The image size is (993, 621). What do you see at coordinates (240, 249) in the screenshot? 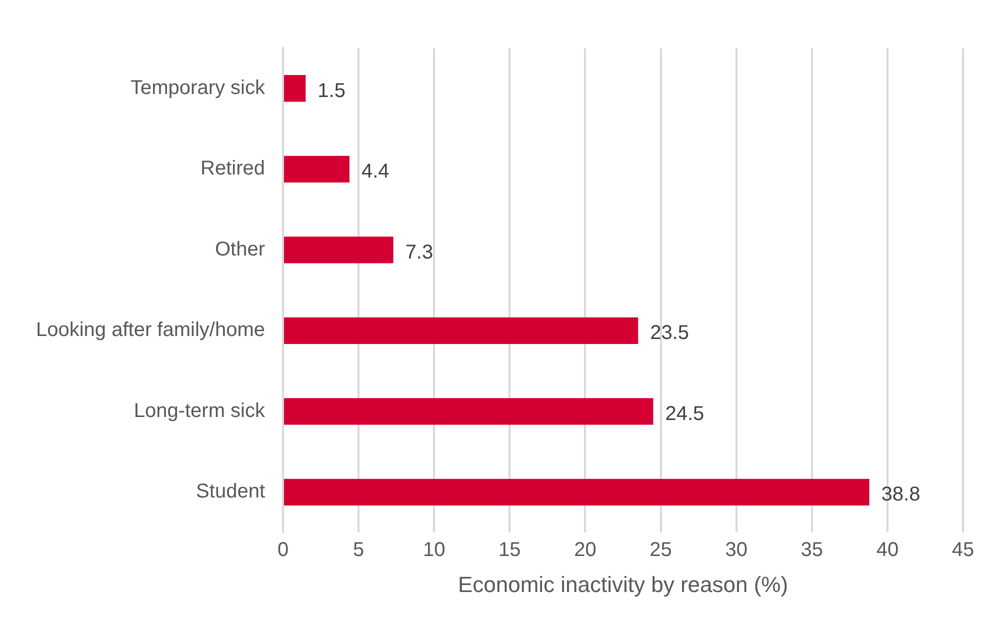
I see `y-tick-label: Other` at bounding box center [240, 249].